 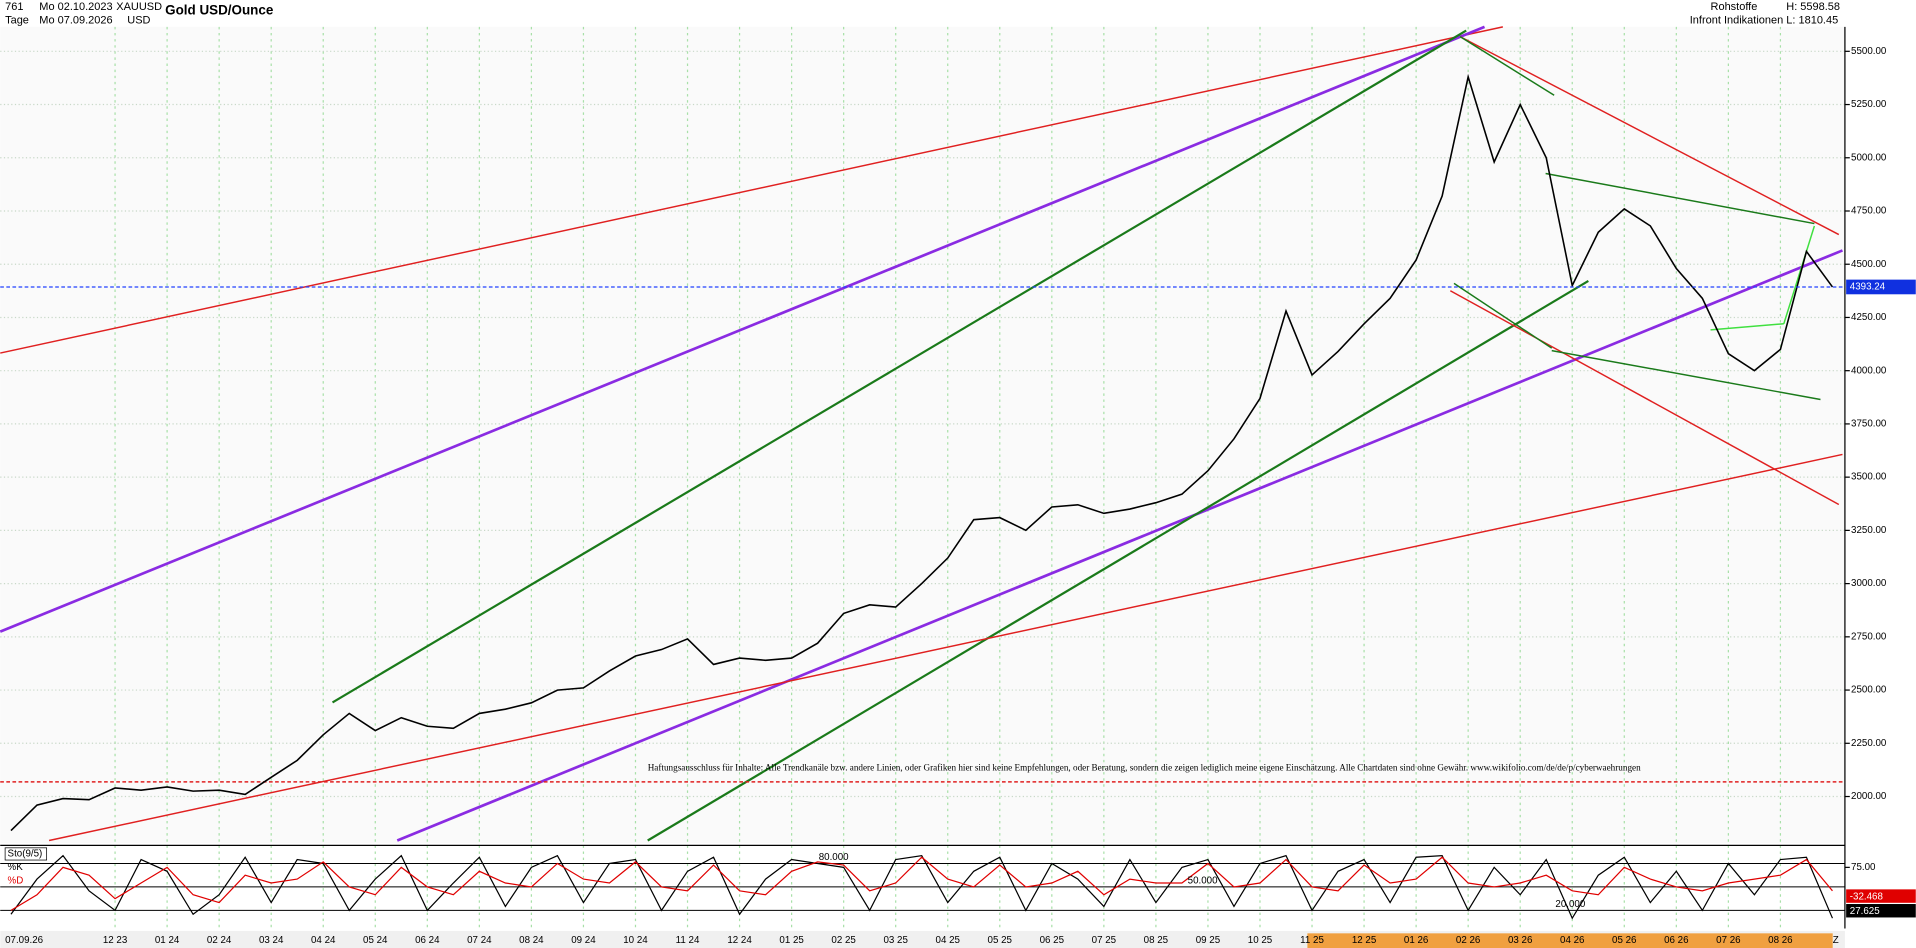 I want to click on level-label: 20.000, so click(x=1570, y=904).